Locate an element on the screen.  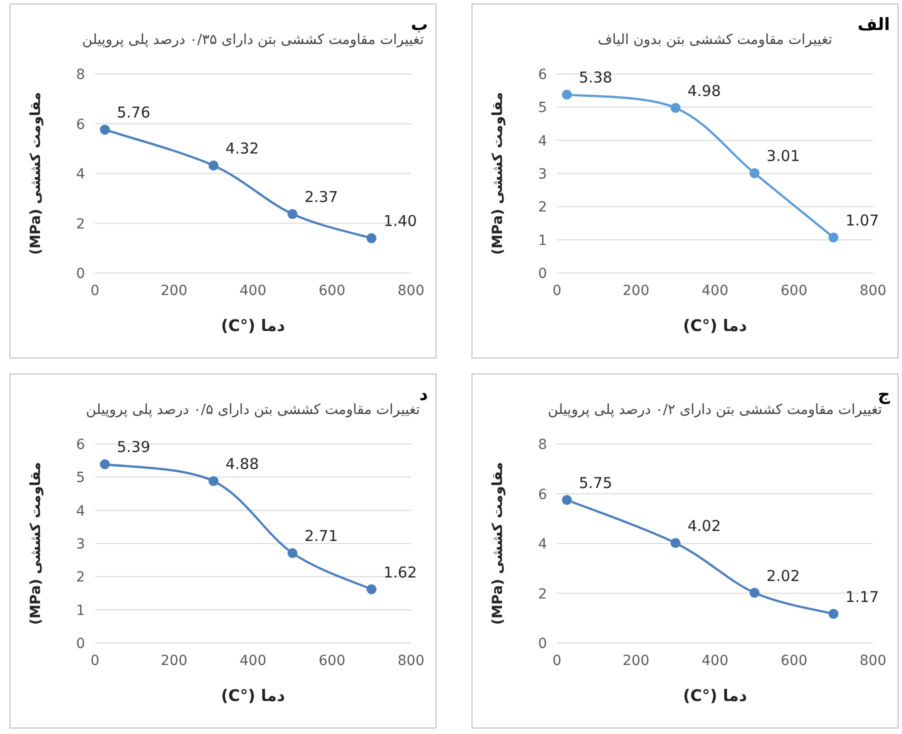
data-label: 4.98 is located at coordinates (704, 91).